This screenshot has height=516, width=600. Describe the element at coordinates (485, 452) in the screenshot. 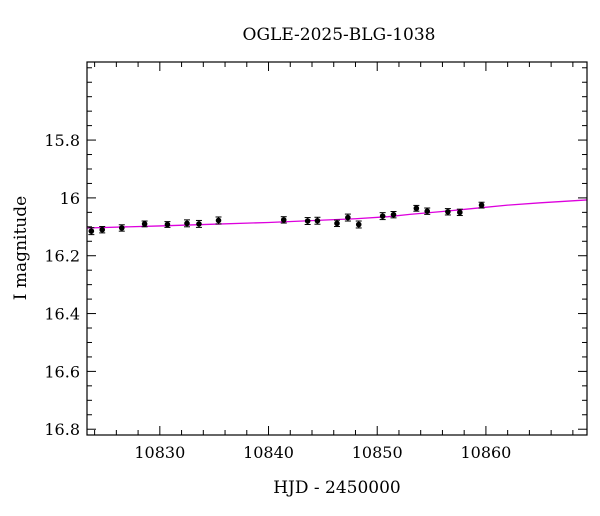

I see `x-tick-label: 10860` at that location.